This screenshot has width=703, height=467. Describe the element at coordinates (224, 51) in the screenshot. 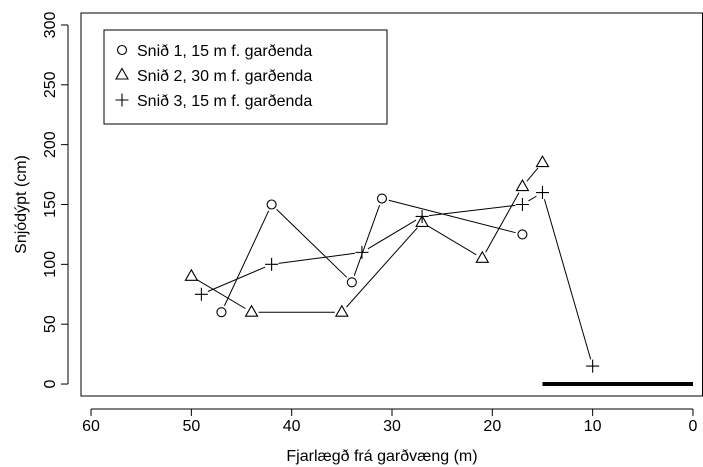

I see `legend-label-1: Snið 1, 15 m f. garðenda` at that location.